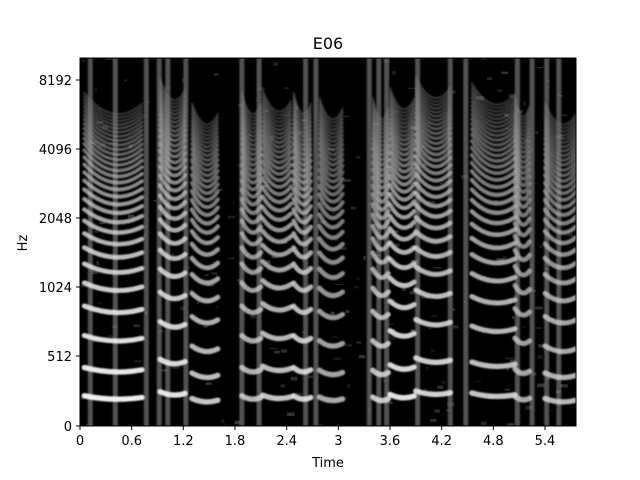  Describe the element at coordinates (328, 43) in the screenshot. I see `chart-title: E06` at that location.